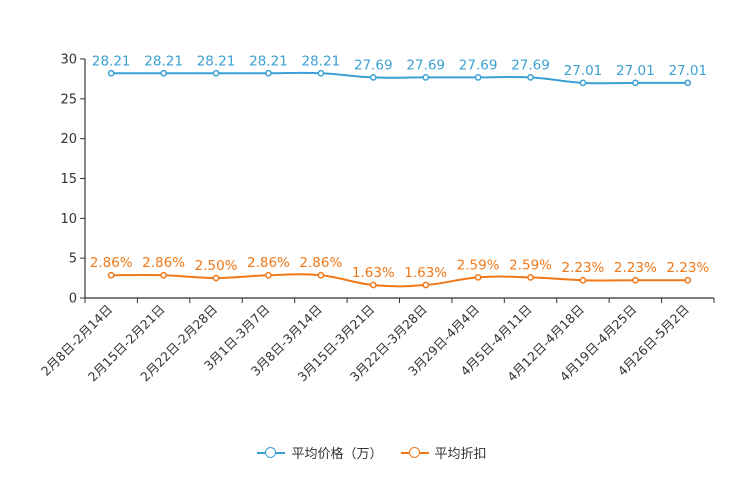  What do you see at coordinates (687, 268) in the screenshot?
I see `data-label-1-11: 2.23%` at bounding box center [687, 268].